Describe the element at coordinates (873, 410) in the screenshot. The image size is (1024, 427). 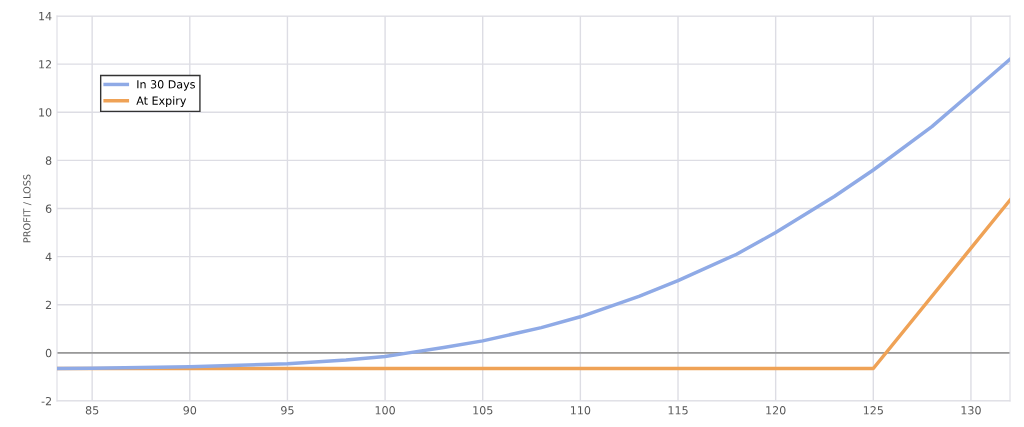
I see `x-tick-label: 125` at that location.